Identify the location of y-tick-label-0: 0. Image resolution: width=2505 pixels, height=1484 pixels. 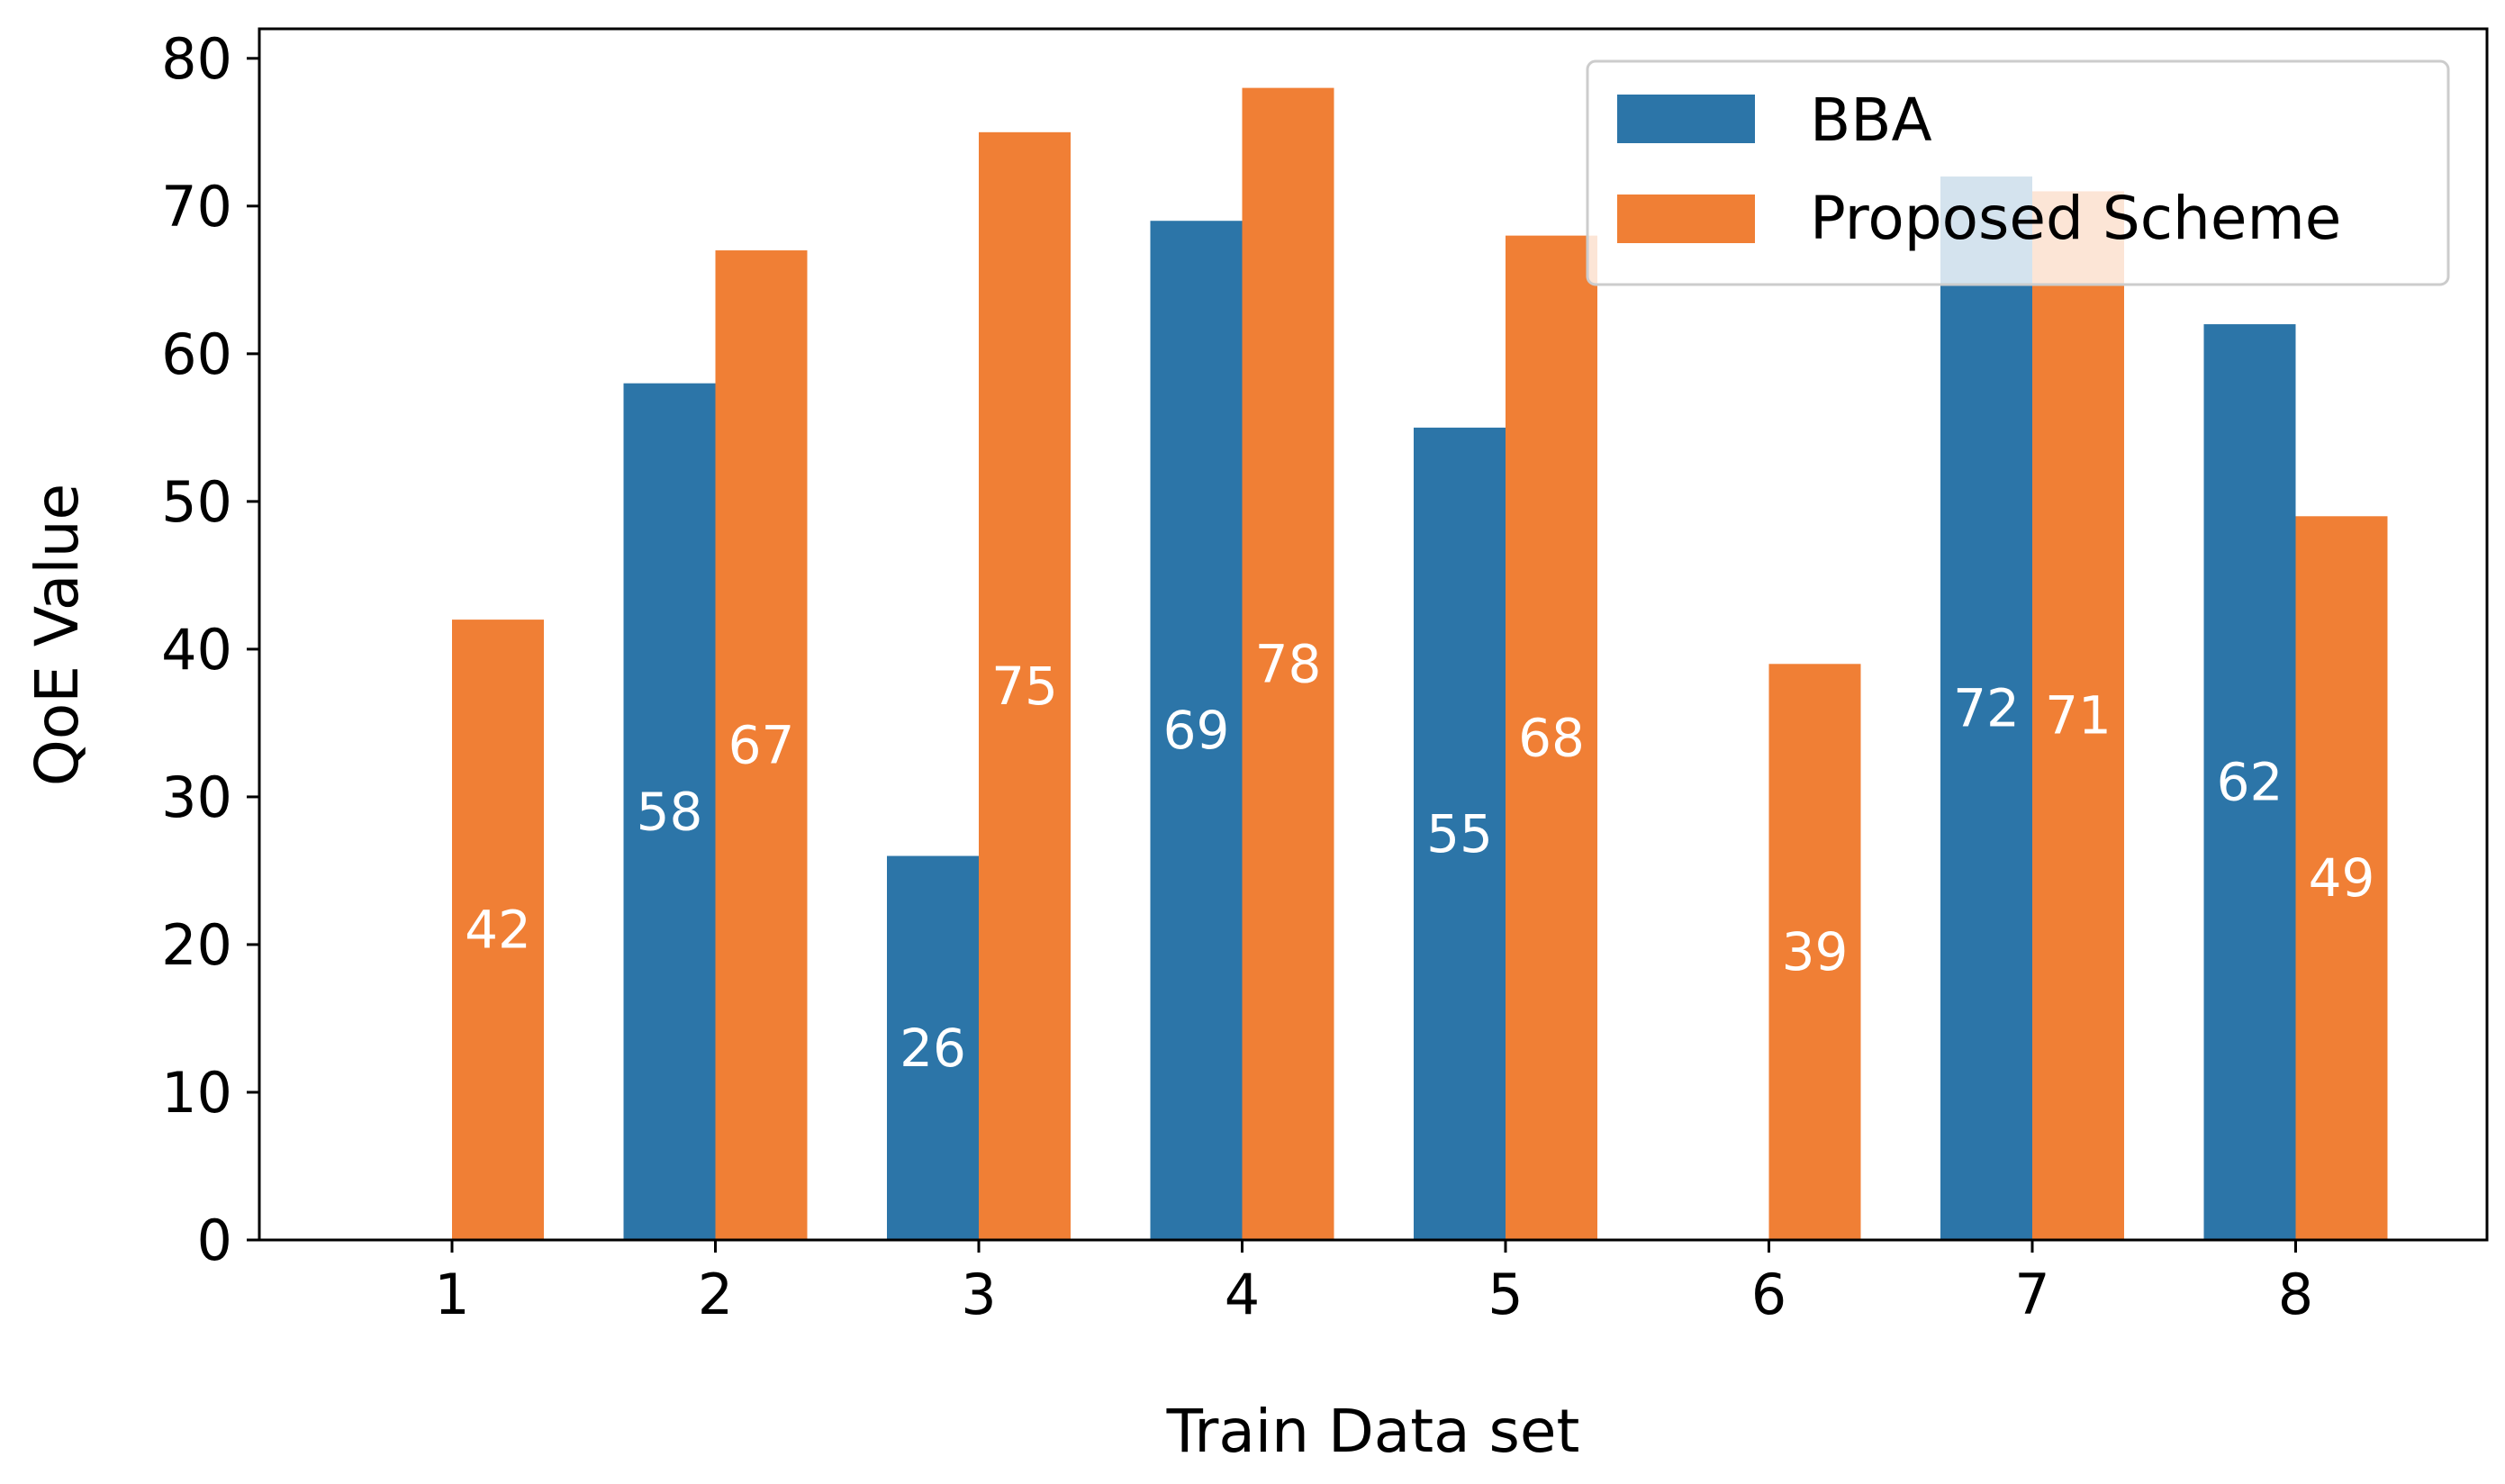
(214, 1240).